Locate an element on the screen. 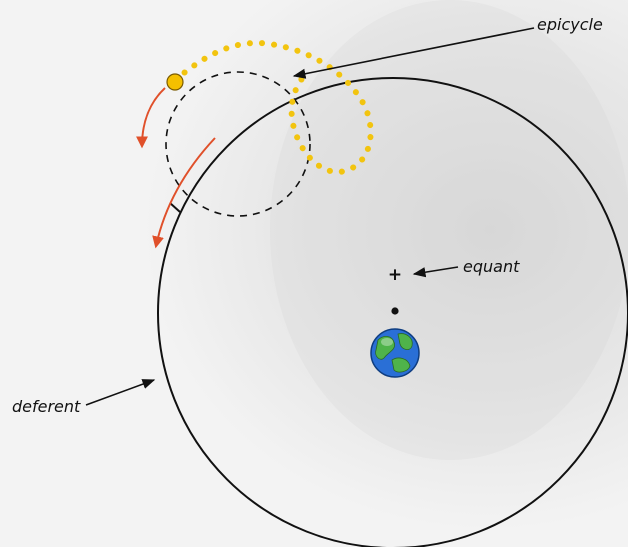 This screenshot has height=547, width=628. epicycle-motion-arrow is located at coordinates (151, 118).